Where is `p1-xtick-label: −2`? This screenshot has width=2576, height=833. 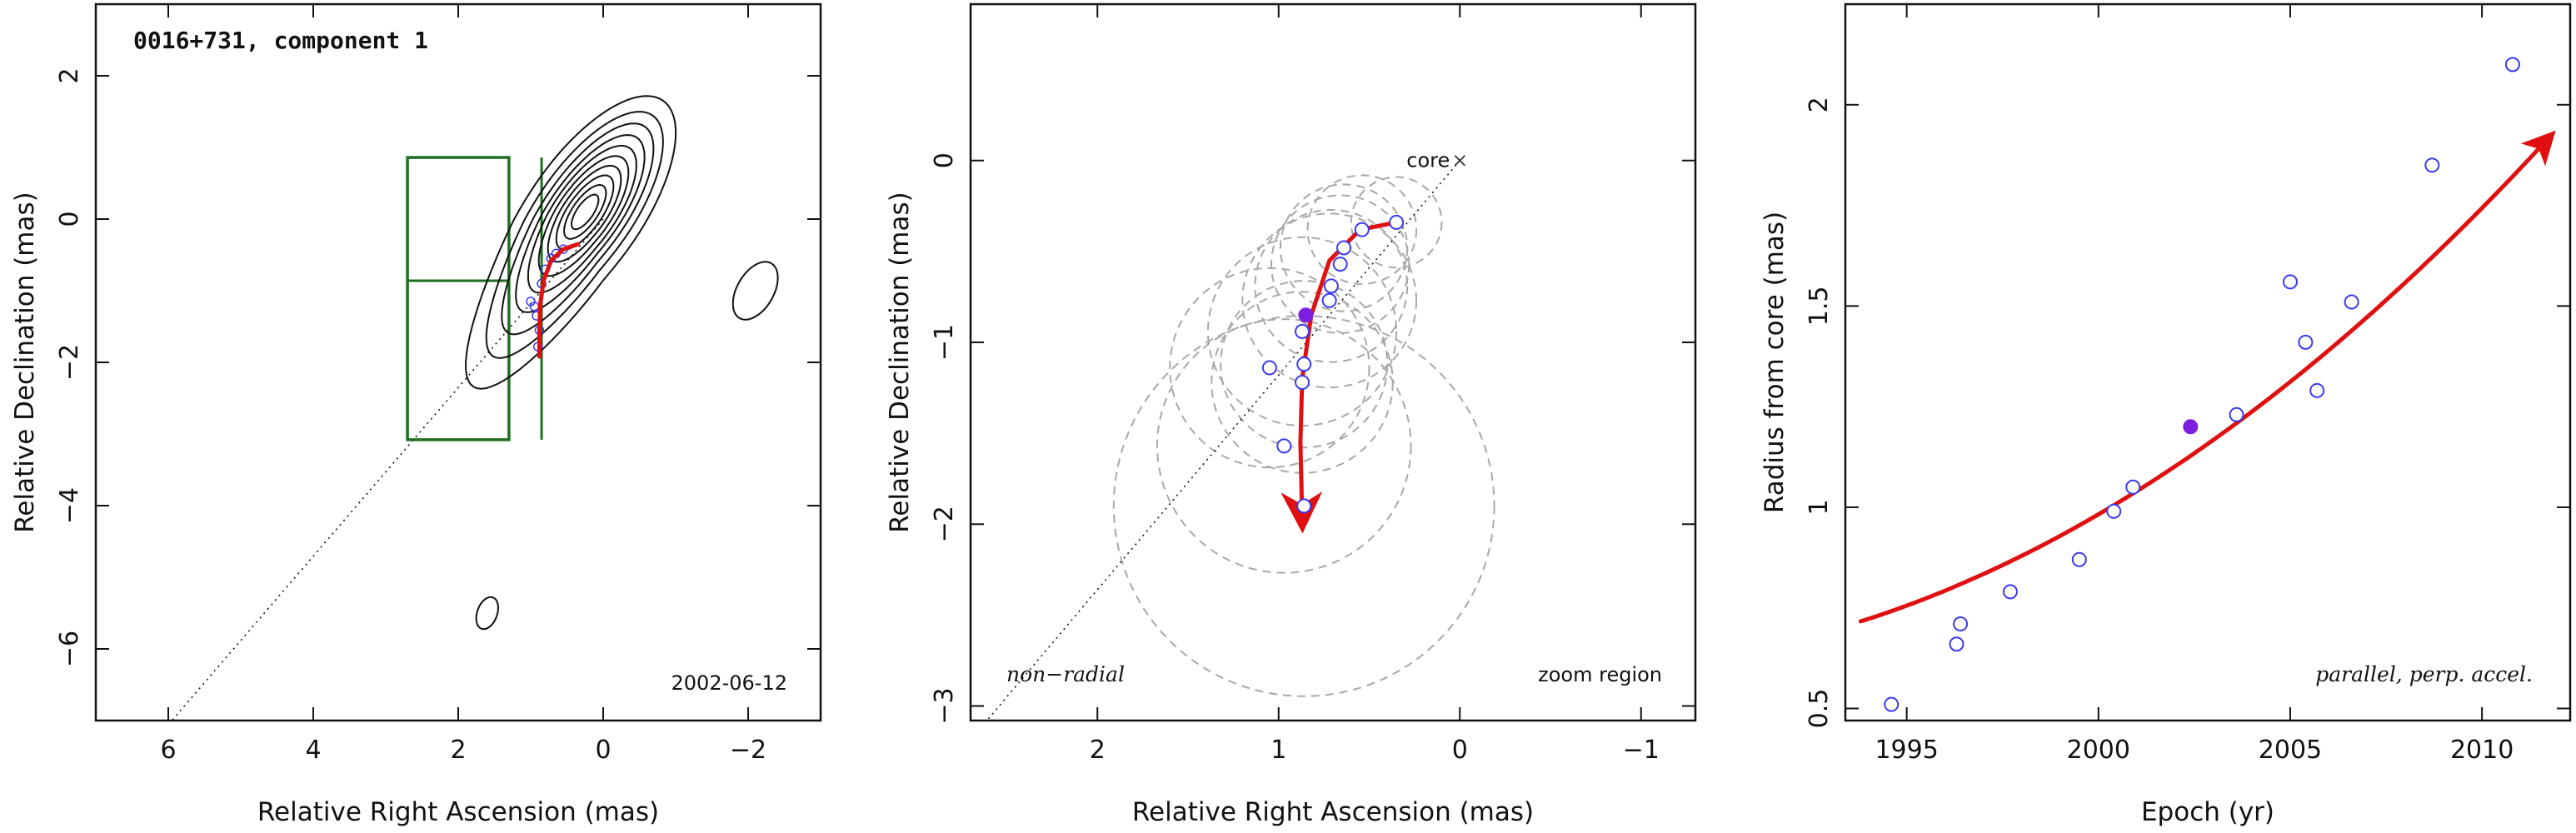 p1-xtick-label: −2 is located at coordinates (748, 750).